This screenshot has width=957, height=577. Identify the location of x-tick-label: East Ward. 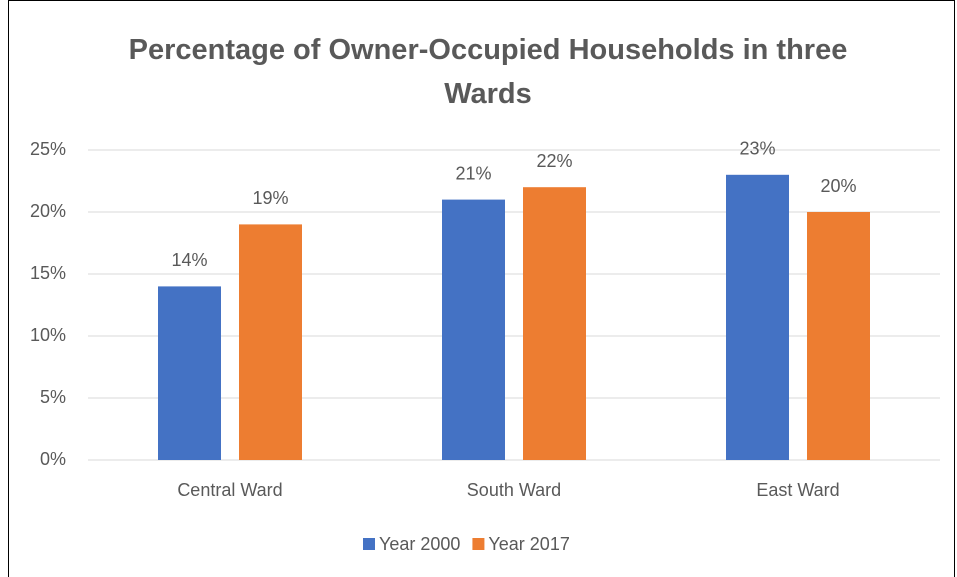
(797, 490).